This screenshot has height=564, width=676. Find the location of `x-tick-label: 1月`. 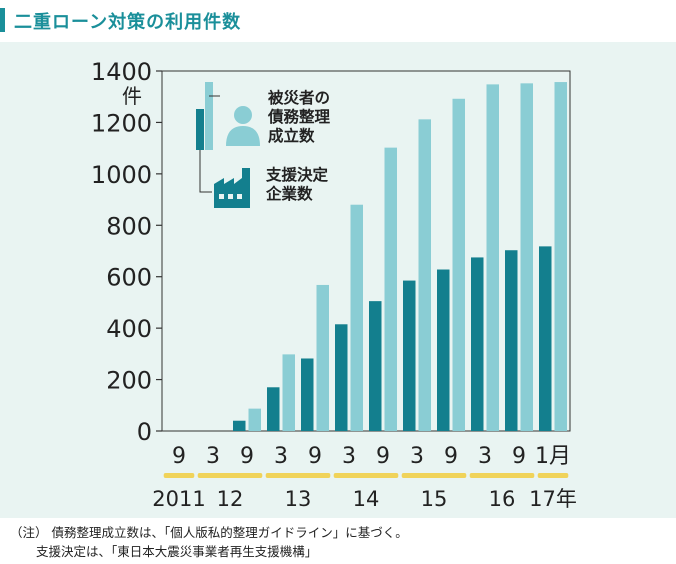

x-tick-label: 1月 is located at coordinates (553, 456).